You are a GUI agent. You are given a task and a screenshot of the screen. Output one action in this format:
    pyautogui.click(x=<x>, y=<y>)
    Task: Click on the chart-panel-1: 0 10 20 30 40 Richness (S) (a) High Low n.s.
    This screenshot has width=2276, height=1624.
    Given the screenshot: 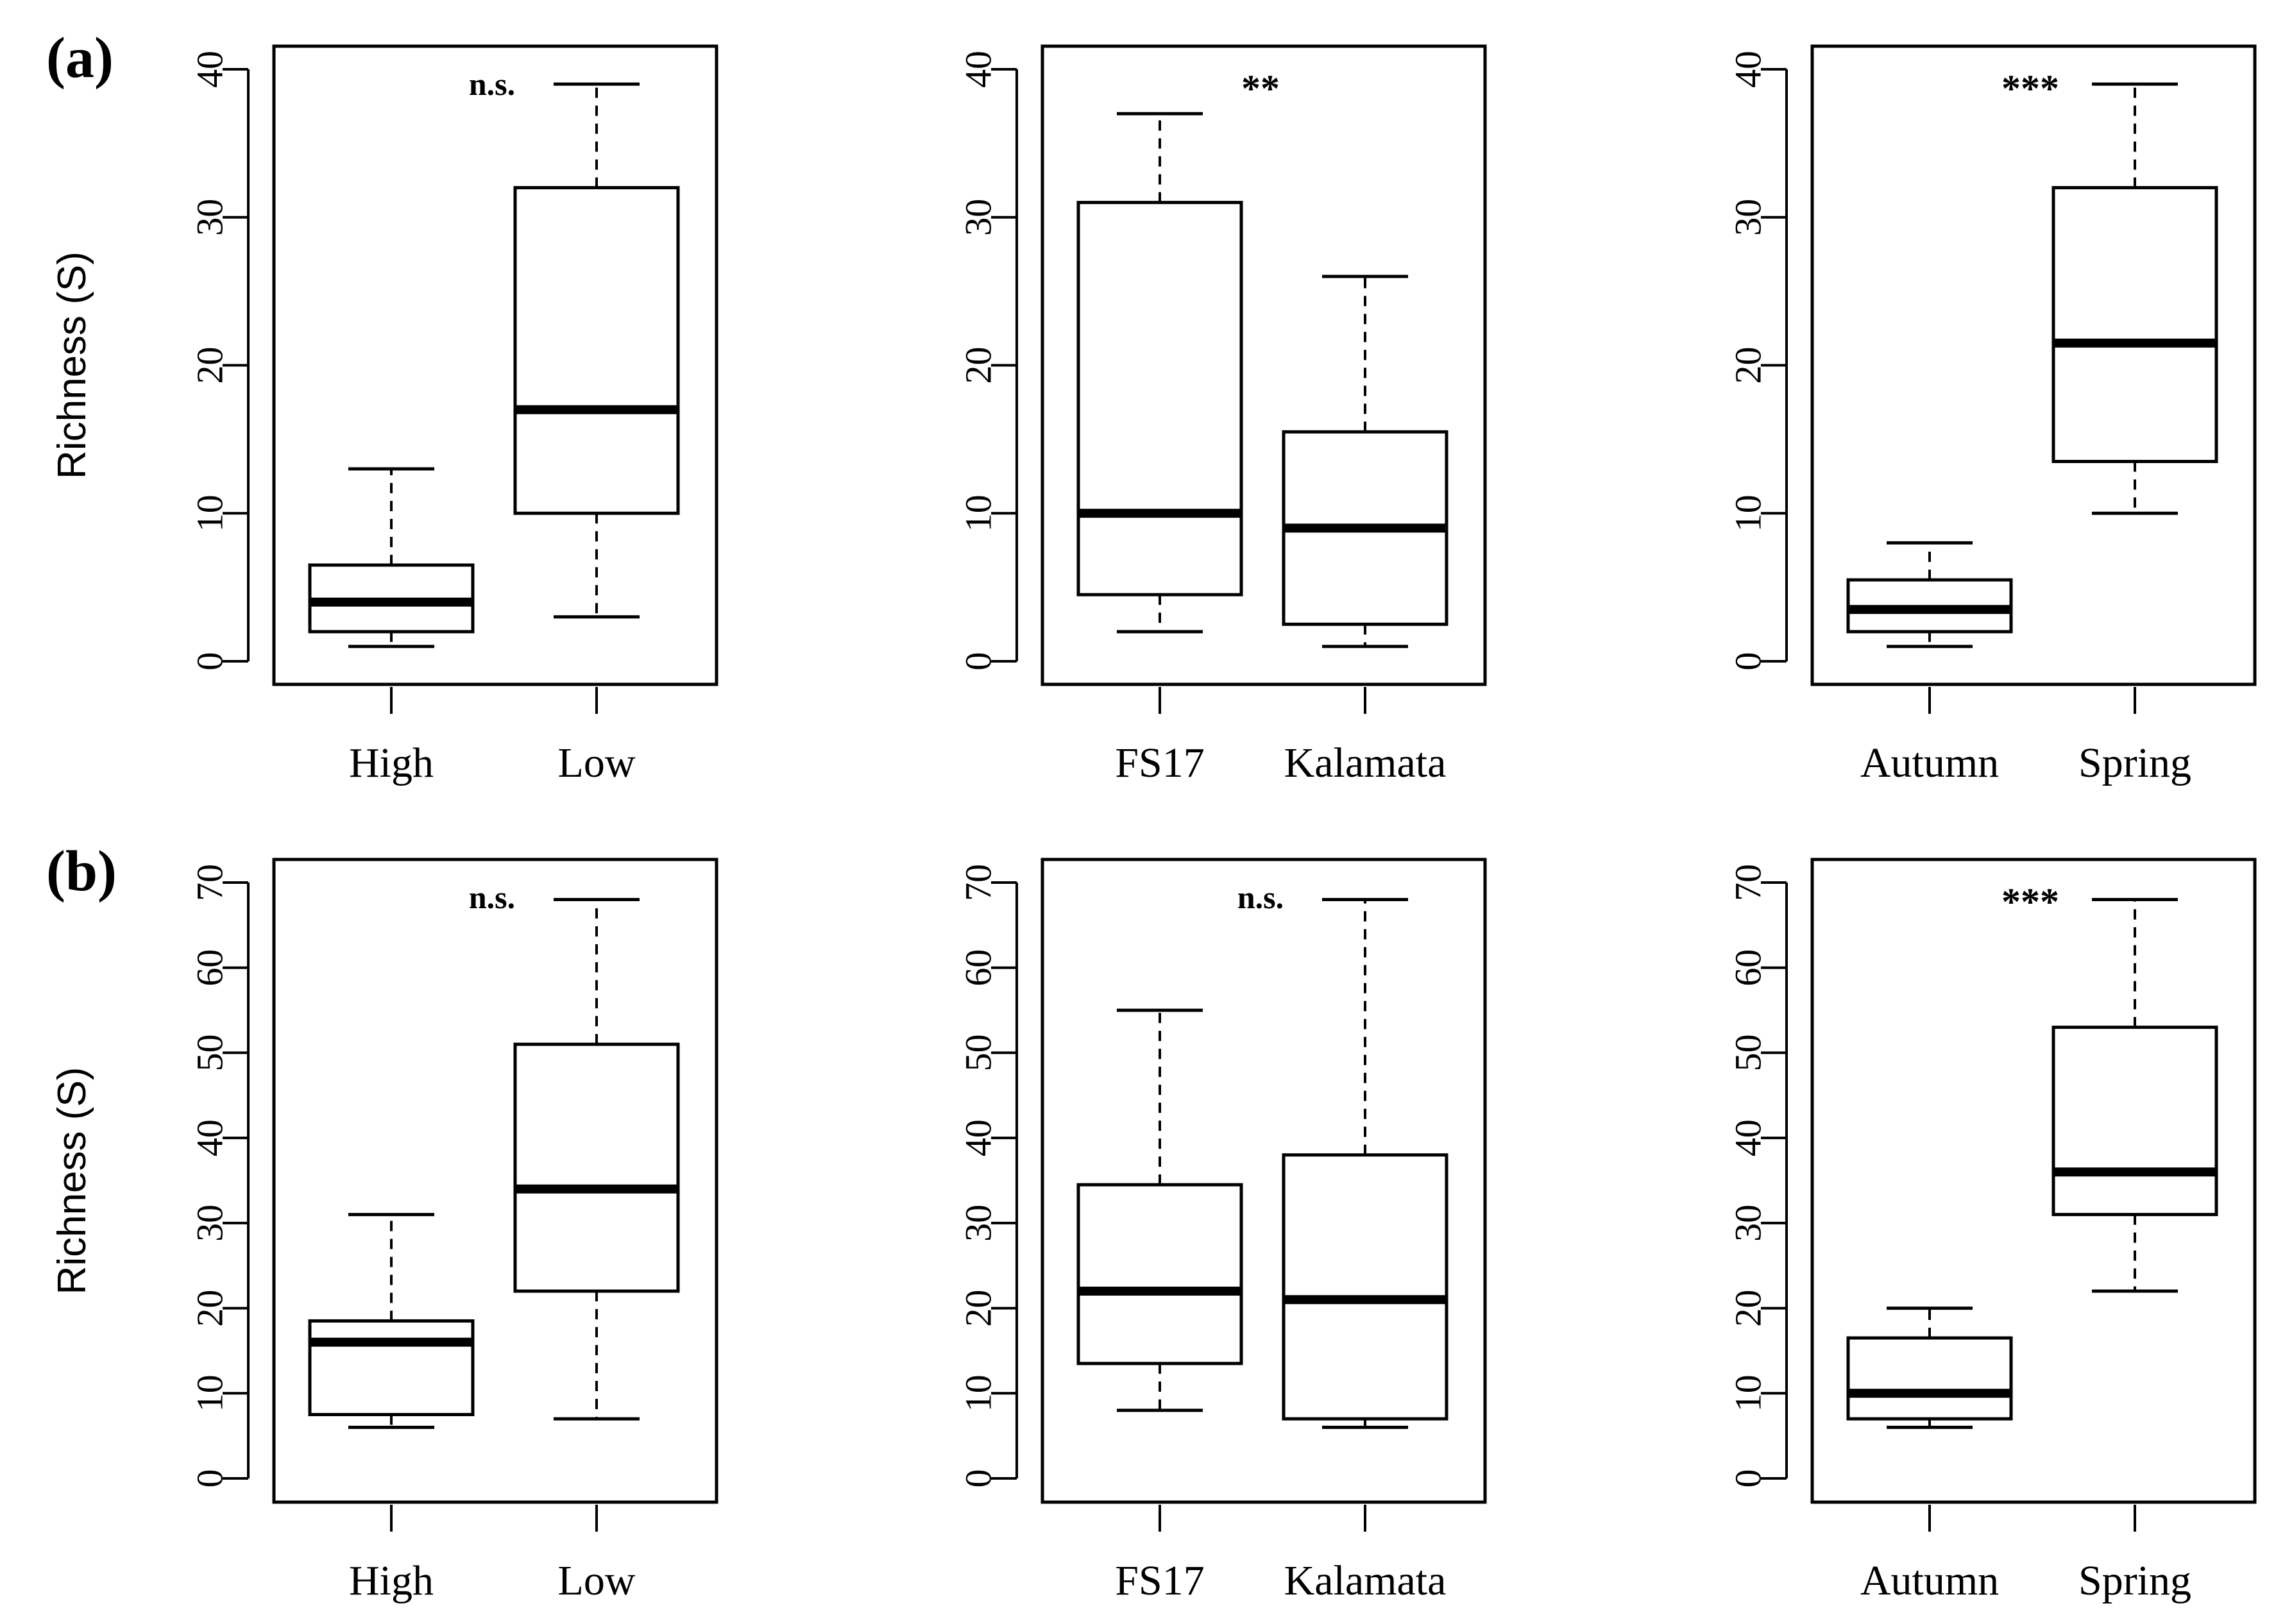 What is the action you would take?
    pyautogui.click(x=382, y=406)
    